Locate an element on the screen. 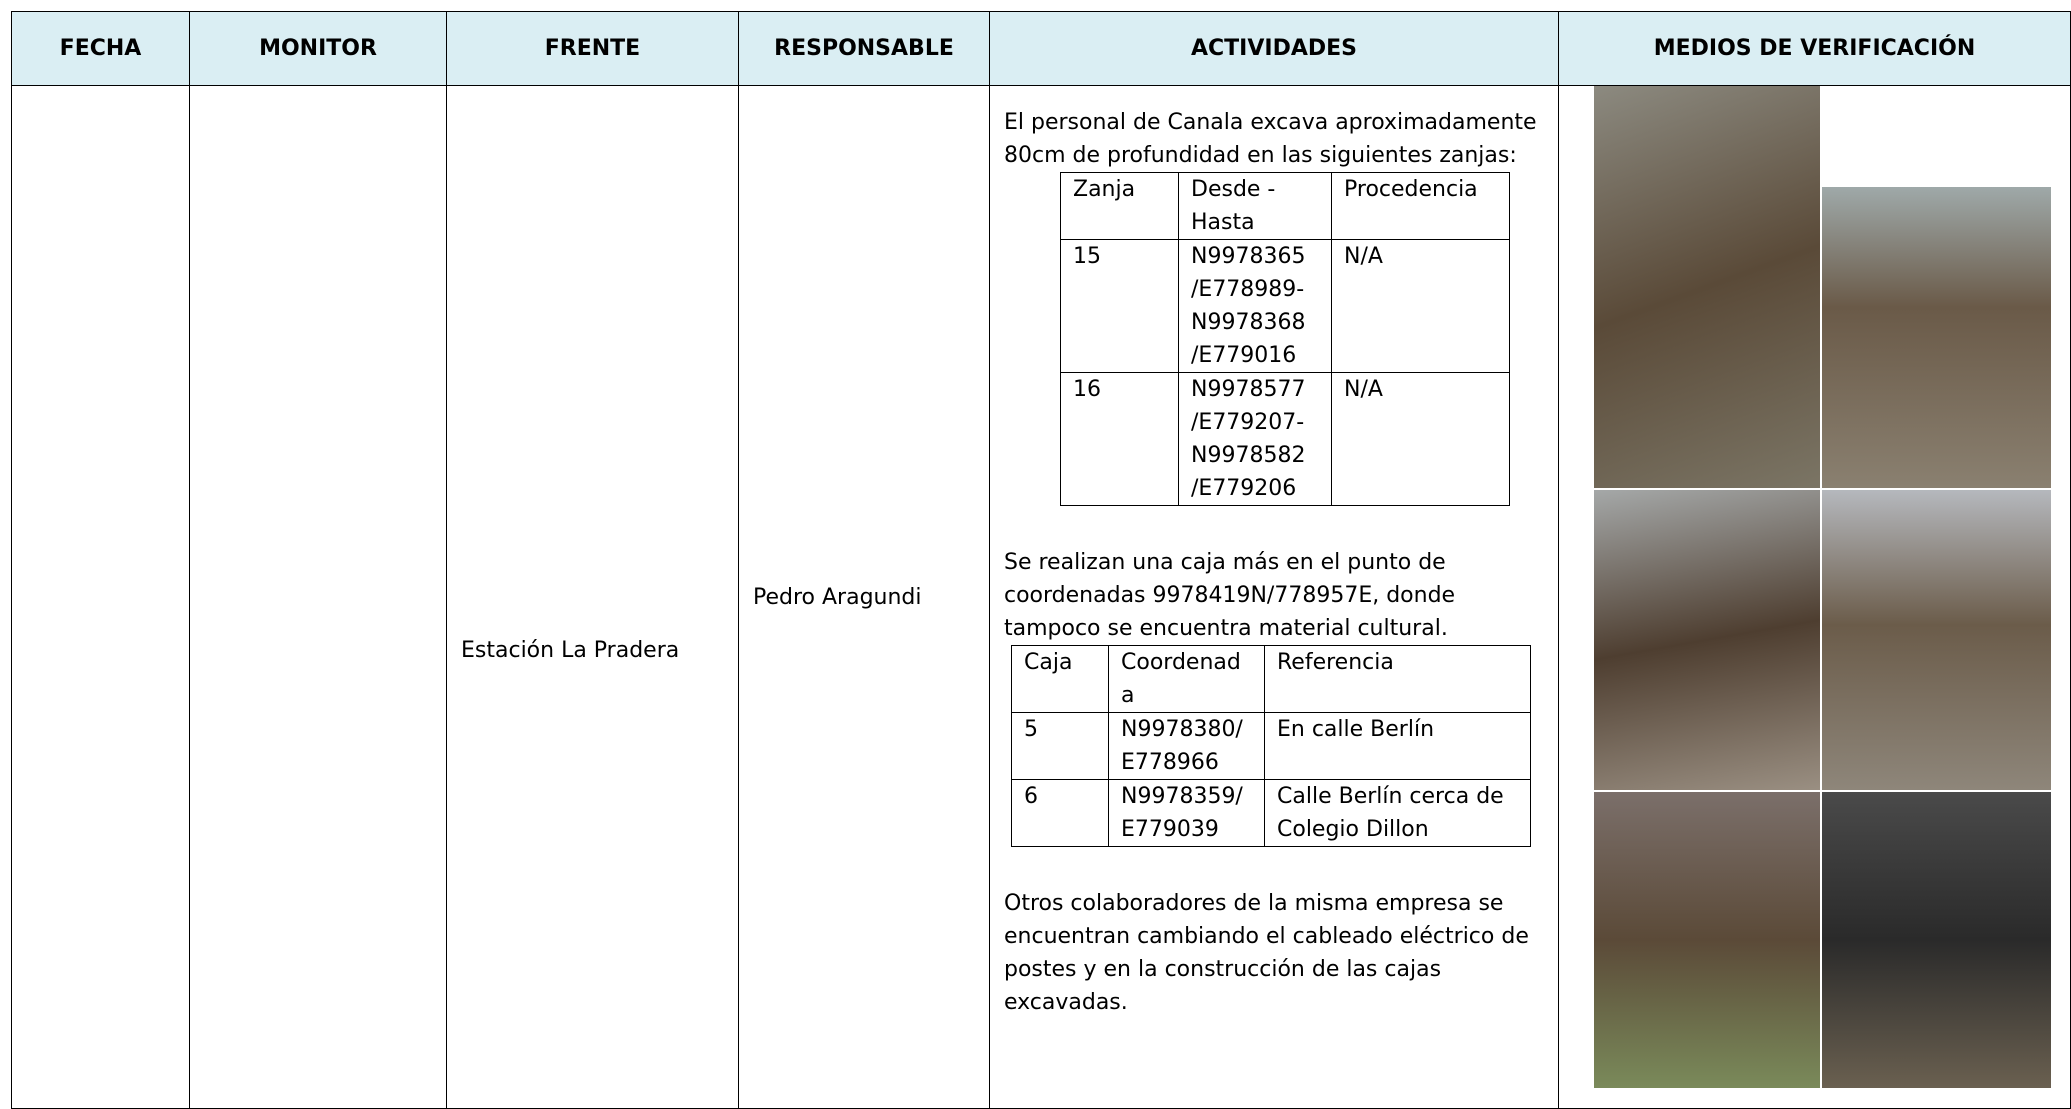  cell: Referencia is located at coordinates (1397, 679).